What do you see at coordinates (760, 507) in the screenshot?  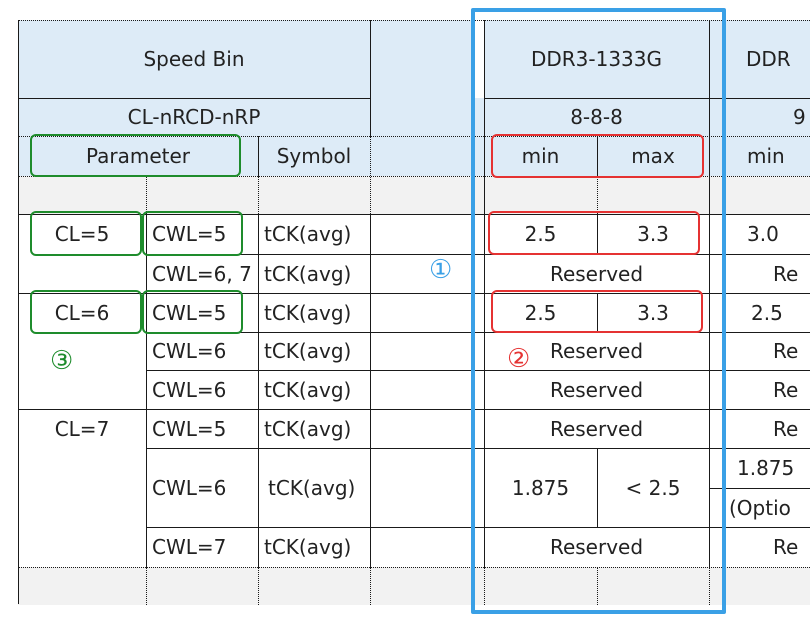 I see `next-value-option-cell: (Optio` at bounding box center [760, 507].